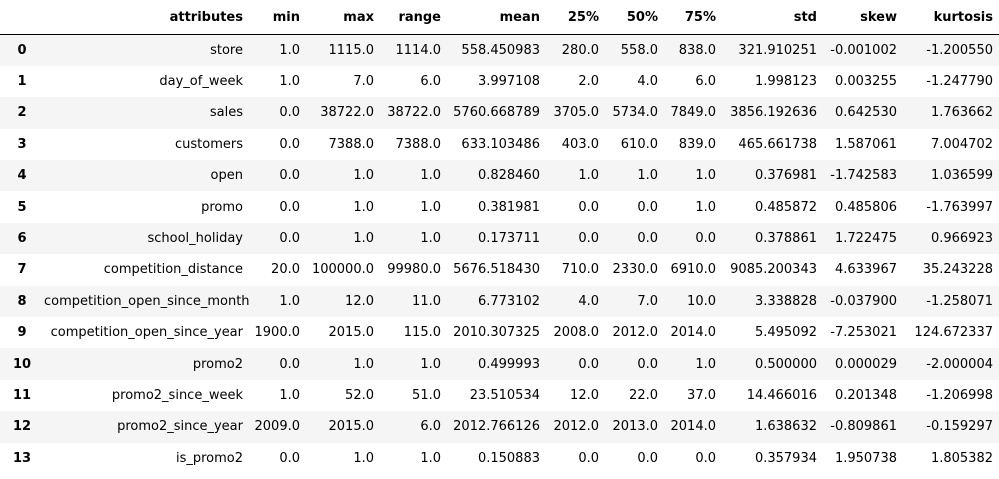 This screenshot has width=999, height=479. I want to click on cell-std: 465.661738, so click(777, 144).